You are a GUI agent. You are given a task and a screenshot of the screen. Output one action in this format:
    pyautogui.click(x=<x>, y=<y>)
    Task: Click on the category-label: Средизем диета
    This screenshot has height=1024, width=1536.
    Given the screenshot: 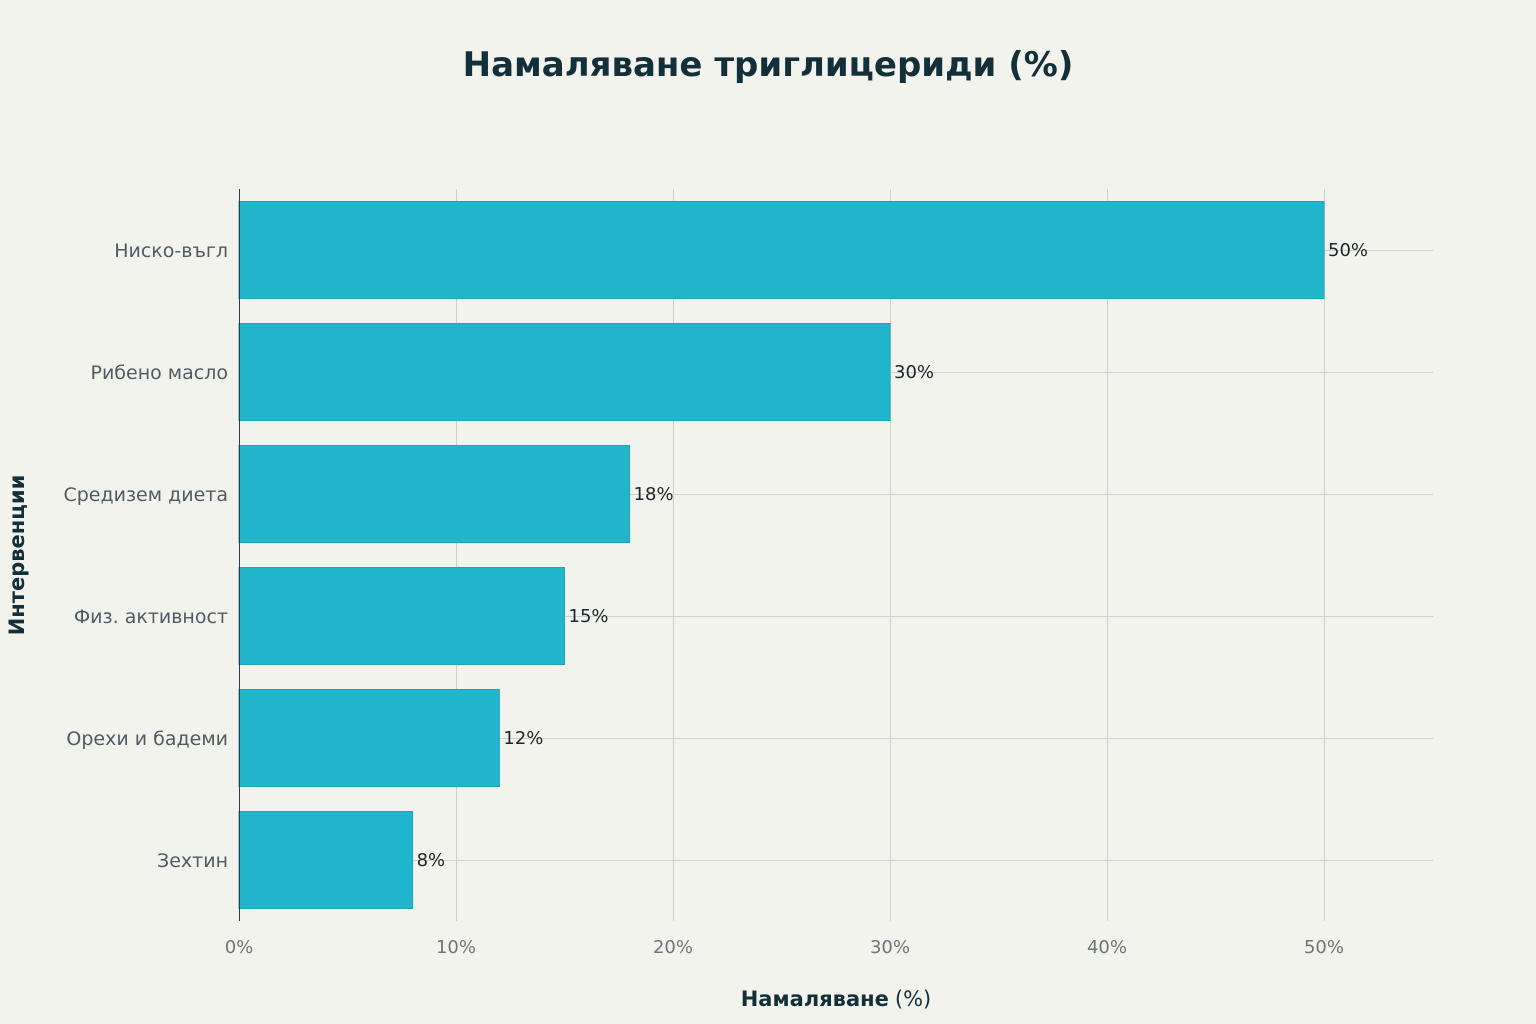 What is the action you would take?
    pyautogui.click(x=145, y=495)
    